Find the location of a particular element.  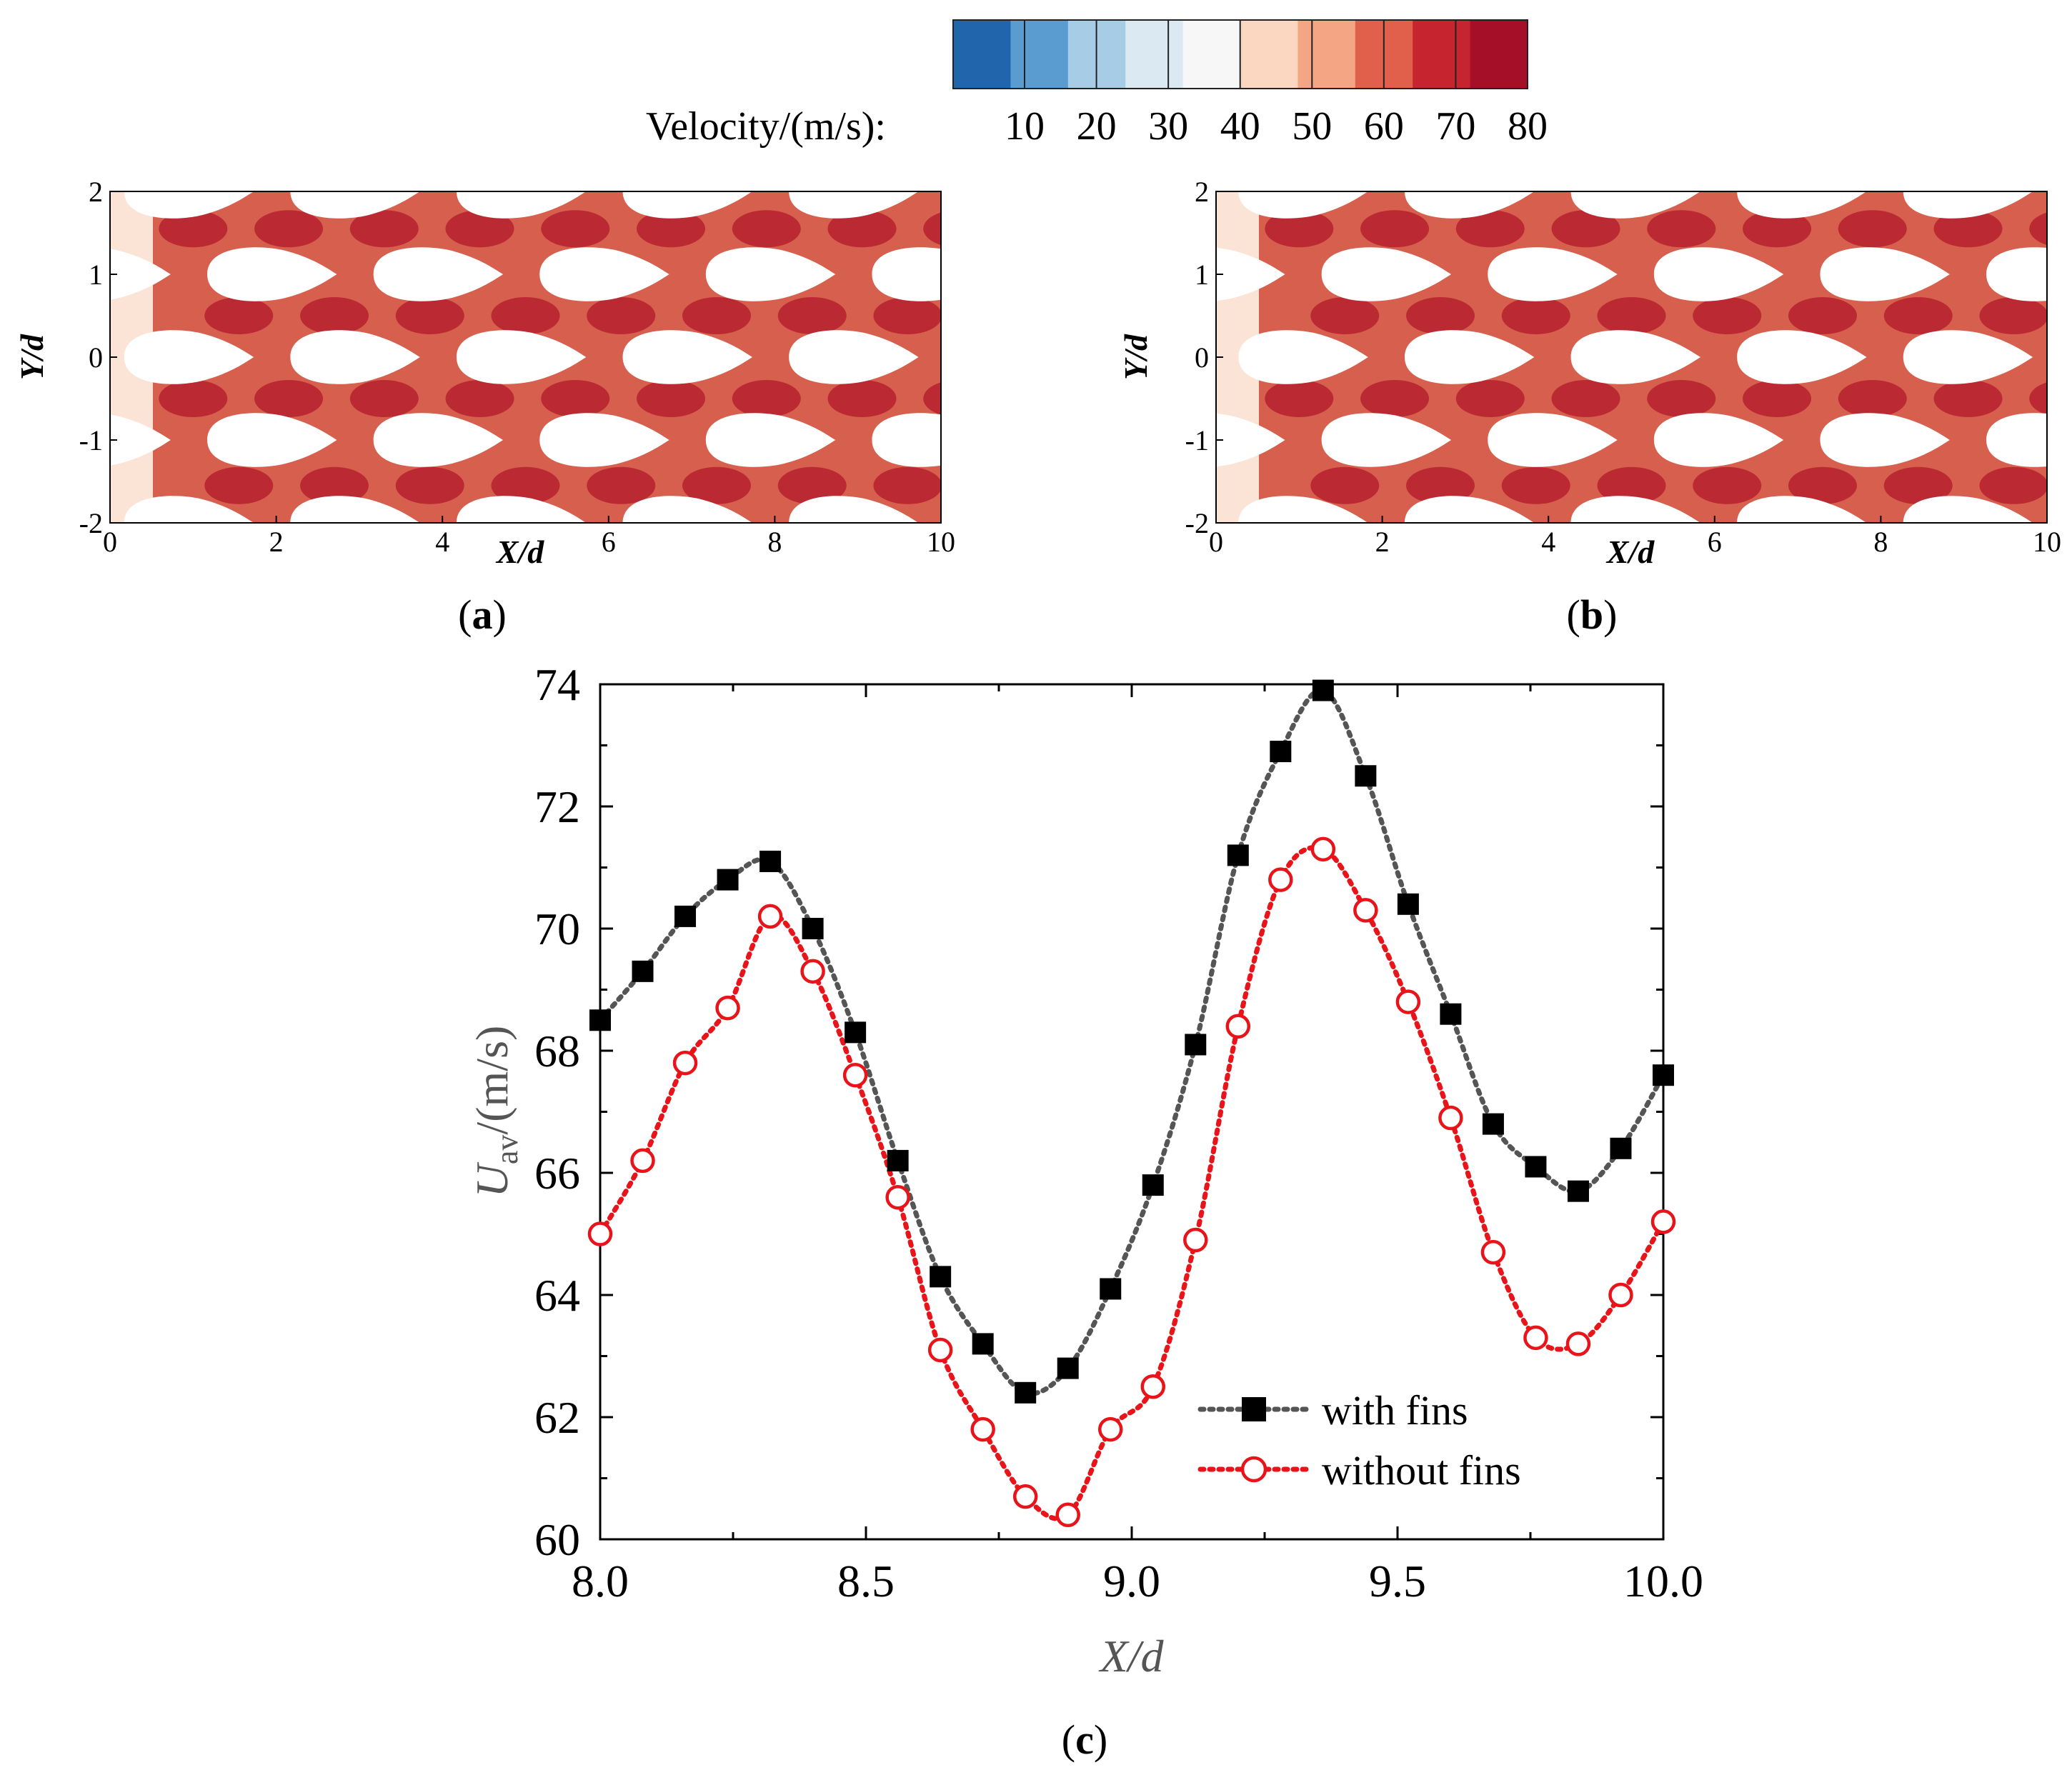

legend-label-without-fins: without fins is located at coordinates (1421, 1470).